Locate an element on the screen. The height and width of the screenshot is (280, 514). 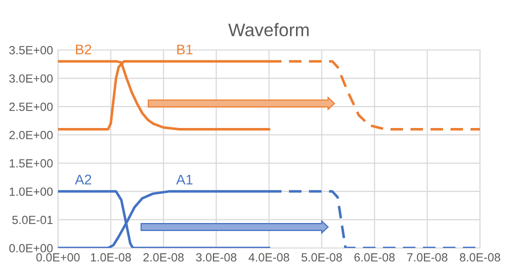
y-tick-label: 3.5E+00 is located at coordinates (31, 50).